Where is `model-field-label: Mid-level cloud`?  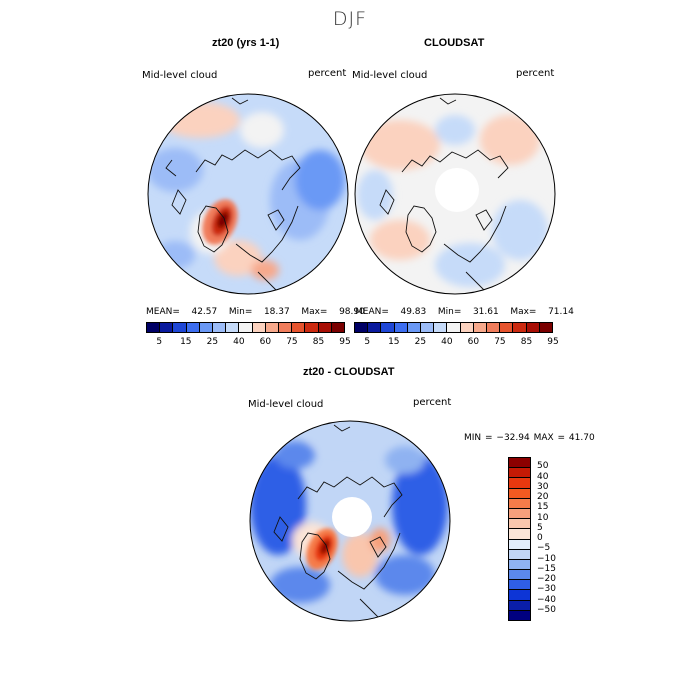
model-field-label: Mid-level cloud is located at coordinates (180, 75).